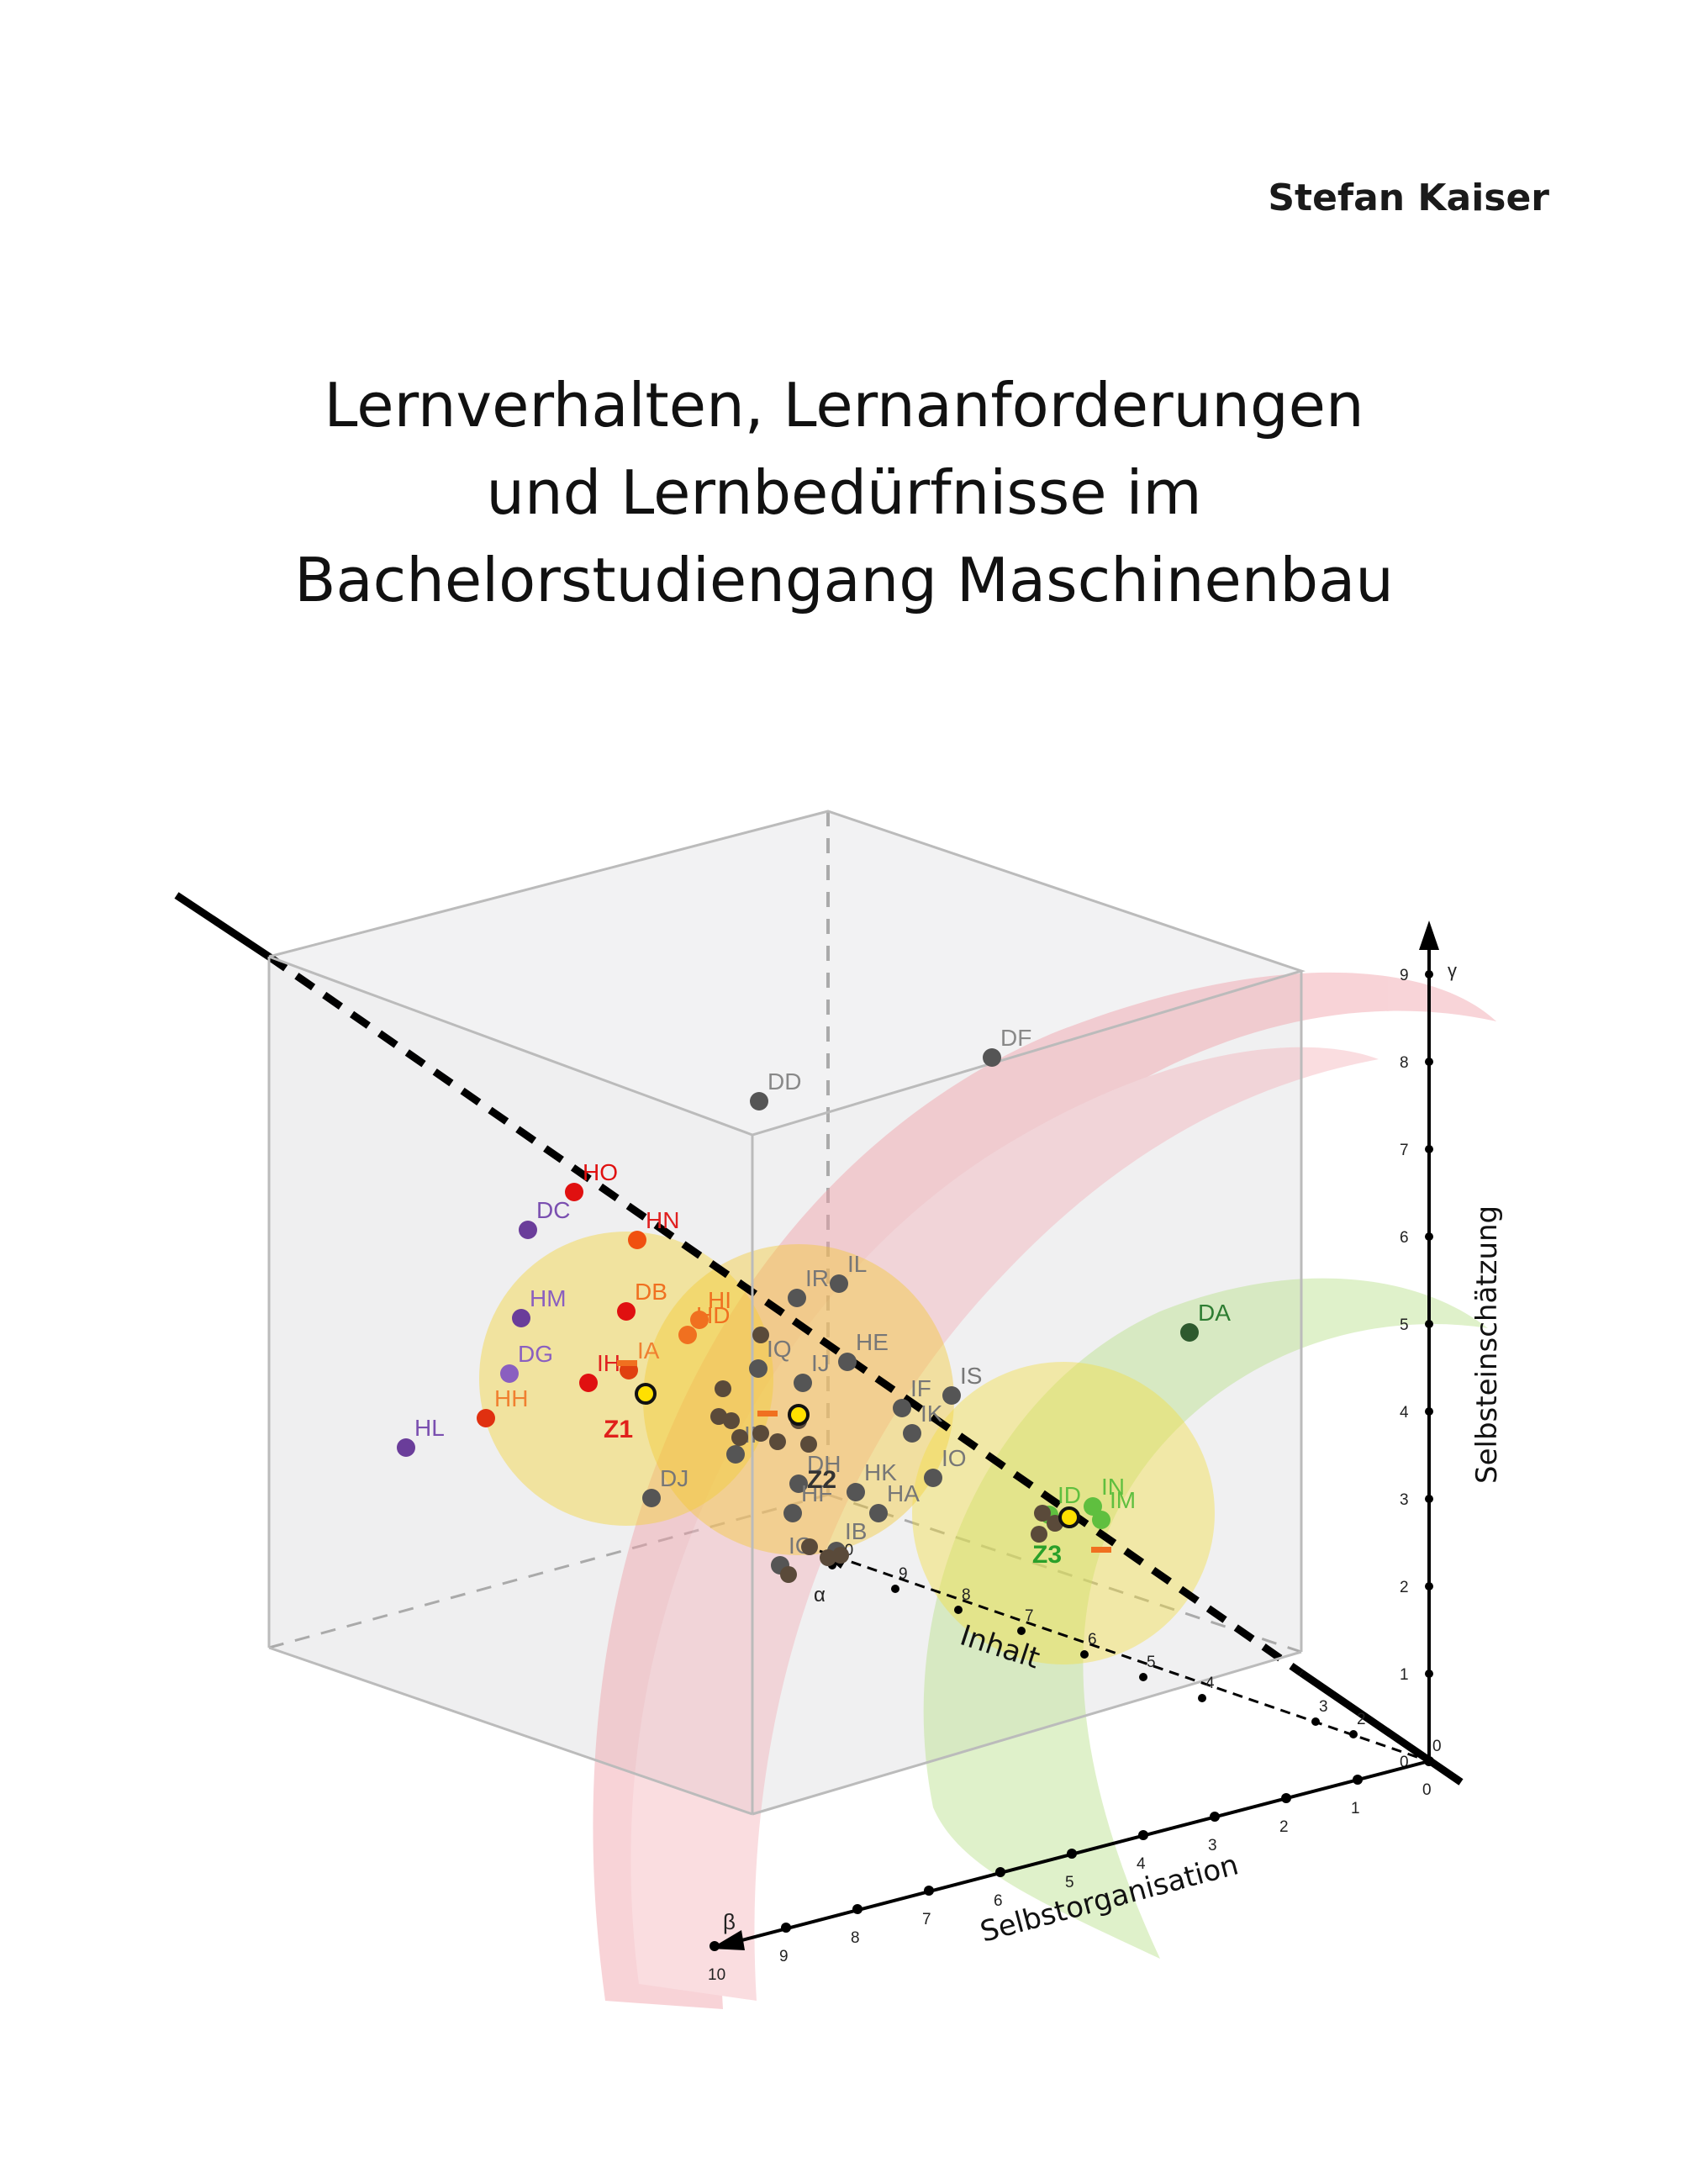 Image resolution: width=1688 pixels, height=2184 pixels. What do you see at coordinates (880, 1472) in the screenshot?
I see `point-label-hk: HK` at bounding box center [880, 1472].